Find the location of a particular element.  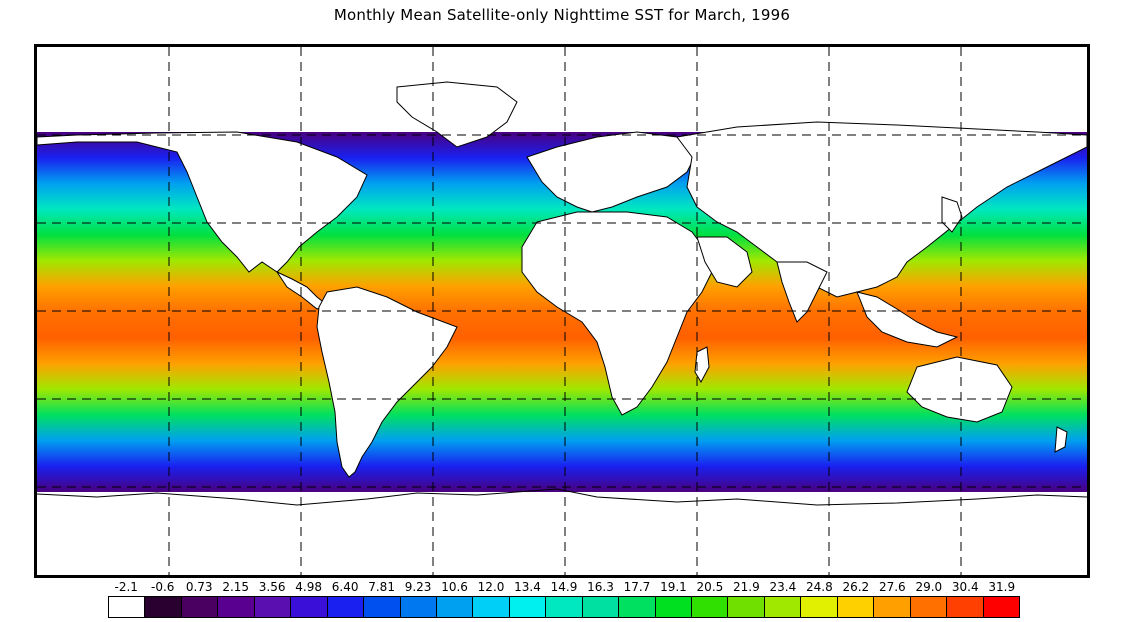

greenland-landmass is located at coordinates (457, 114).